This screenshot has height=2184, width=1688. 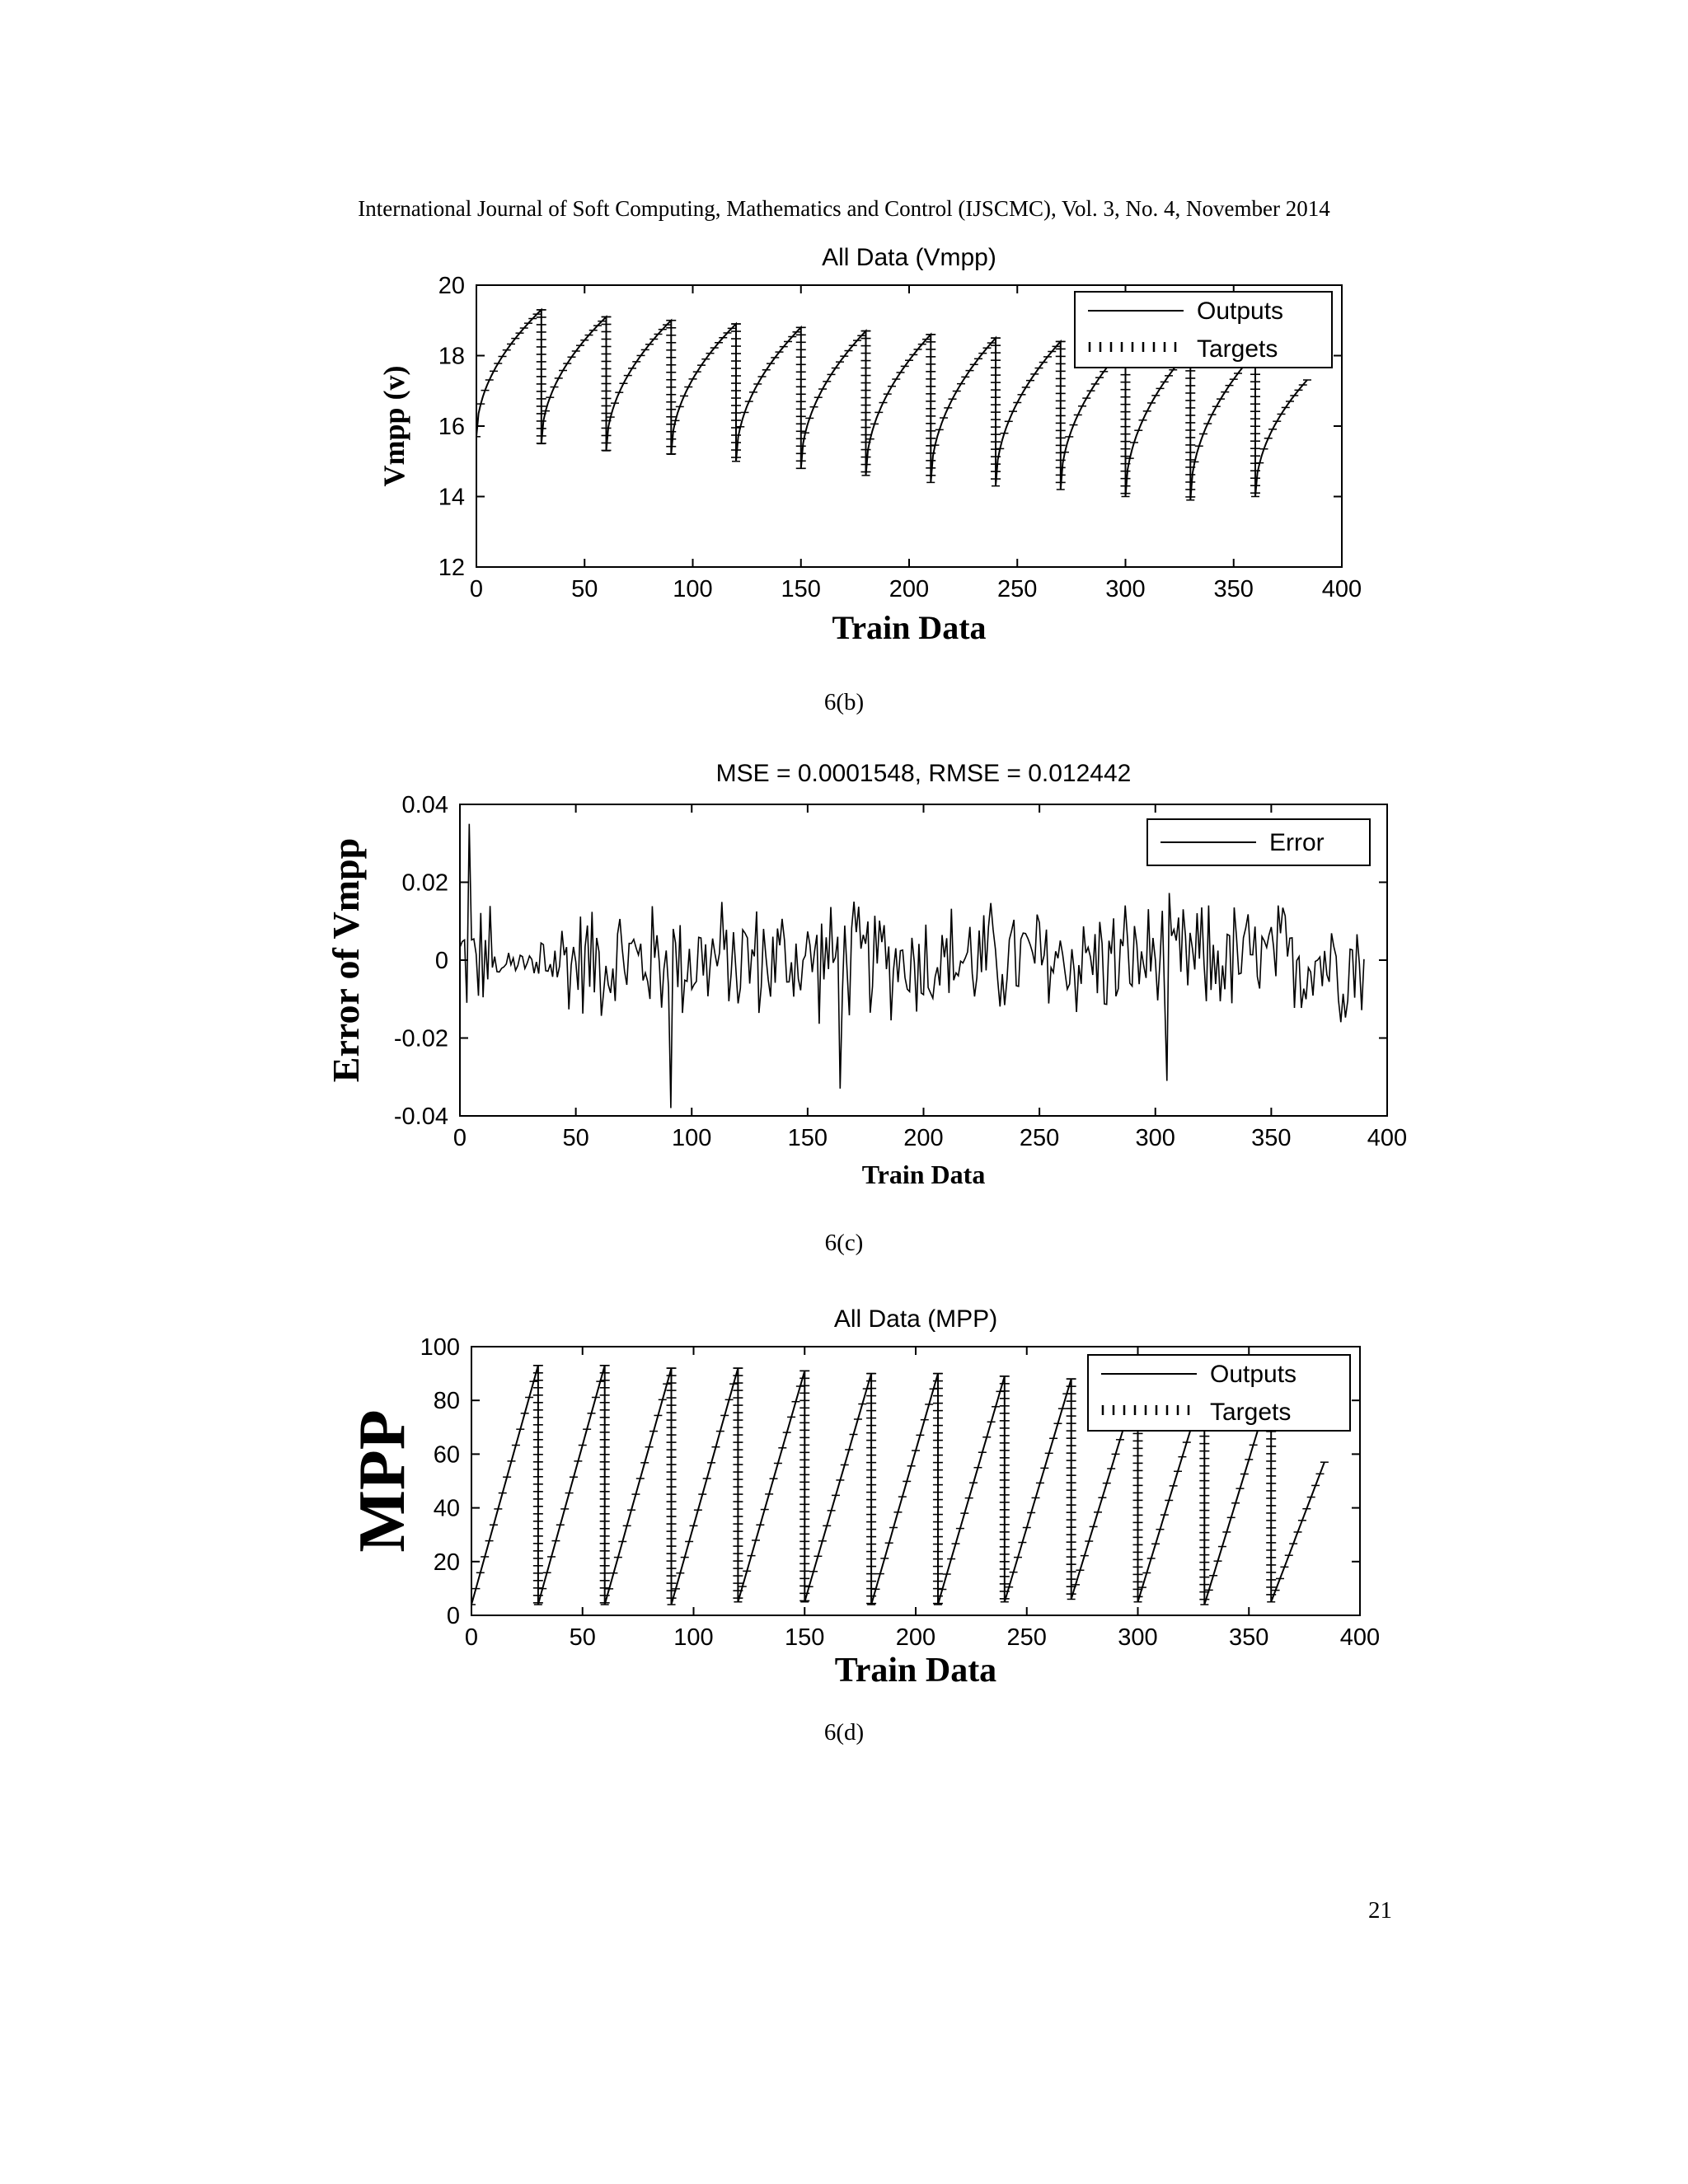 What do you see at coordinates (447, 1401) in the screenshot?
I see `y-tick-label: 80` at bounding box center [447, 1401].